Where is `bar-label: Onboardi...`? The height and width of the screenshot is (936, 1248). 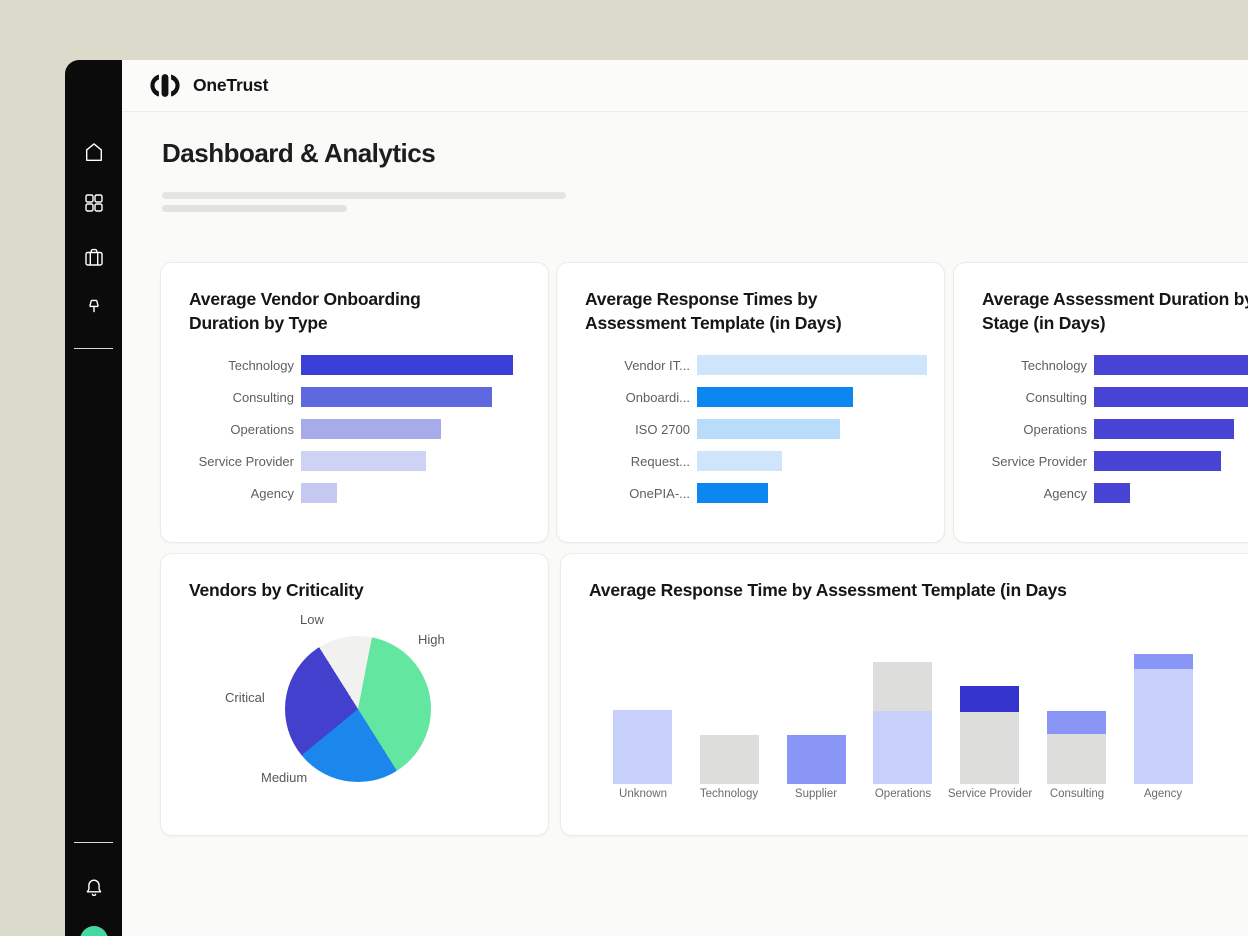
bar-label: Onboardi... is located at coordinates (657, 397).